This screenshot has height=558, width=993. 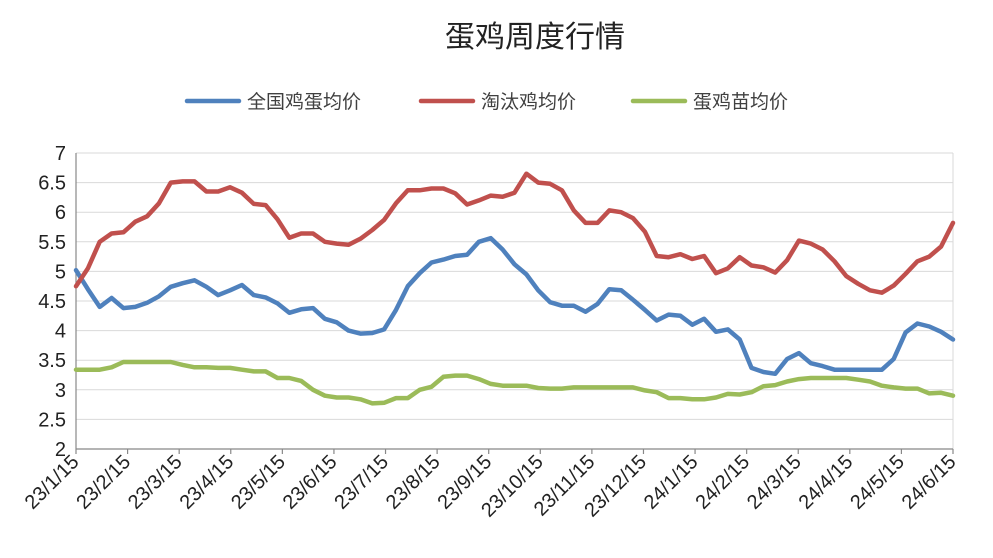 I want to click on x-tick-label: 23/2/15, so click(x=103, y=482).